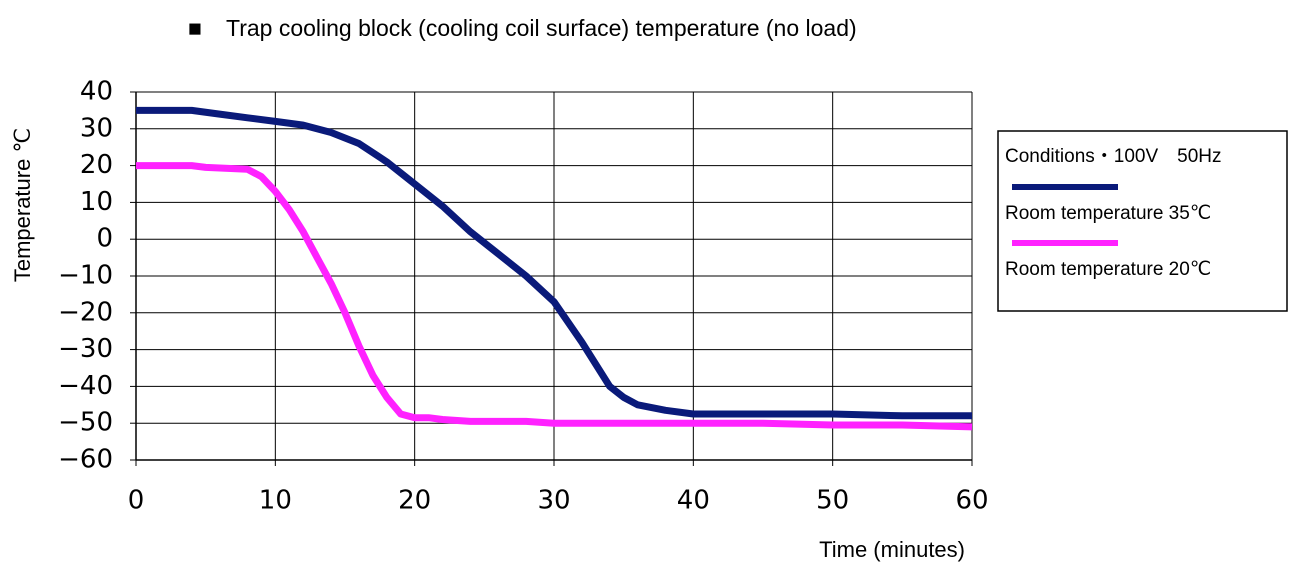 This screenshot has width=1307, height=582. I want to click on x-tick-label: 40, so click(693, 501).